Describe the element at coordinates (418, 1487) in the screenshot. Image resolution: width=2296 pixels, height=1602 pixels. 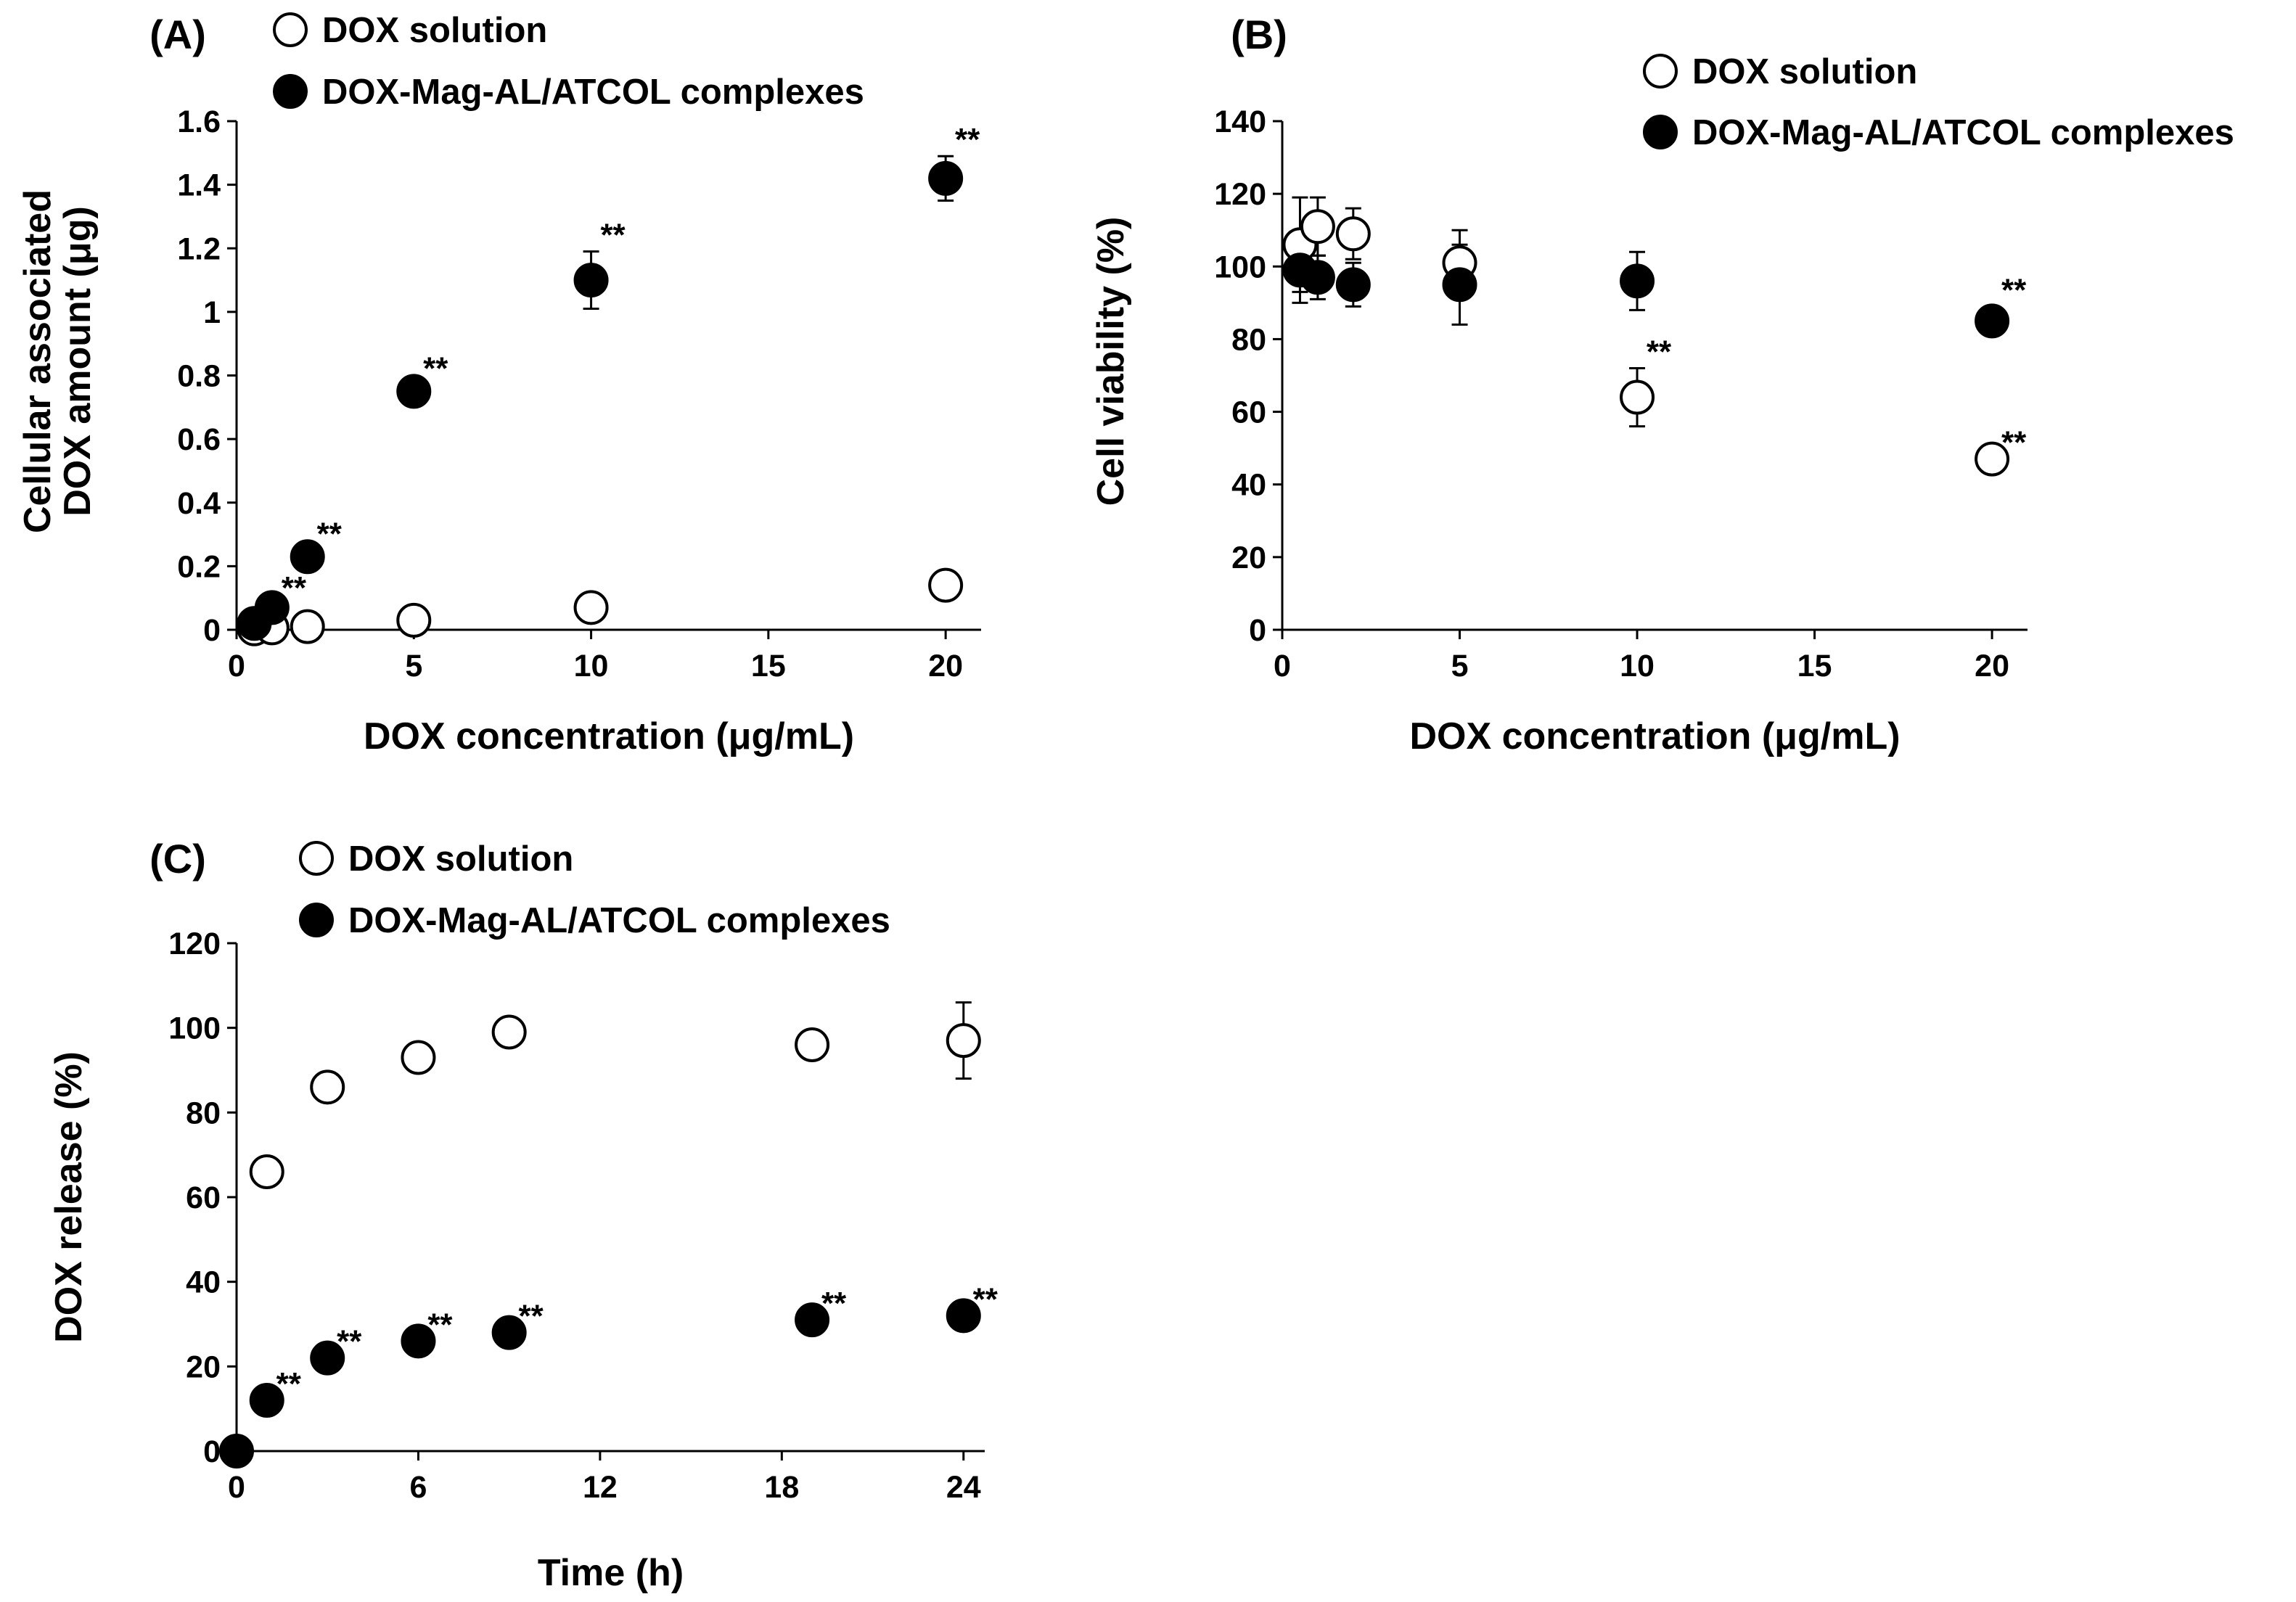
I see `x-tick-label: 6` at that location.